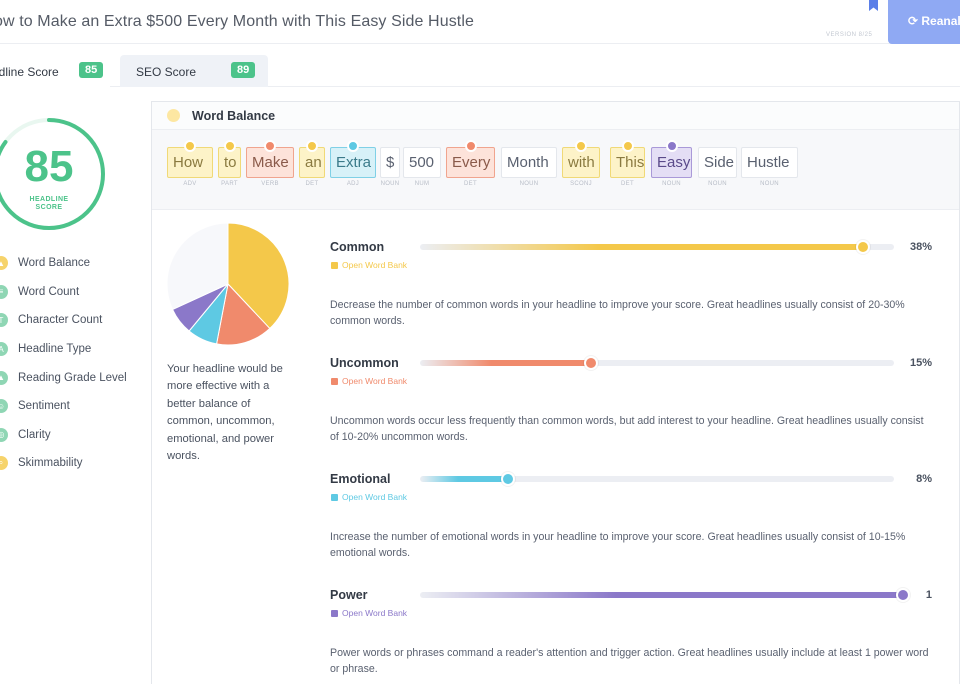 The height and width of the screenshot is (684, 960). I want to click on headline-word: Every, so click(470, 159).